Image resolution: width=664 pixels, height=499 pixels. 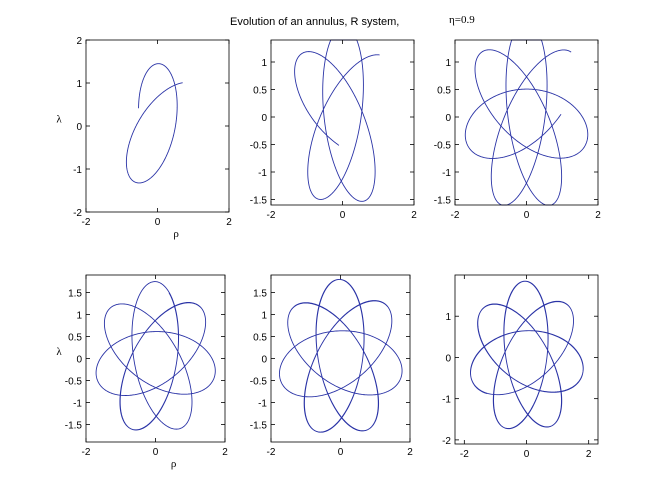 I want to click on subplot-2: -2 0 2 -1.5 -1 -0.5 0 0.5 1, so click(x=333, y=130).